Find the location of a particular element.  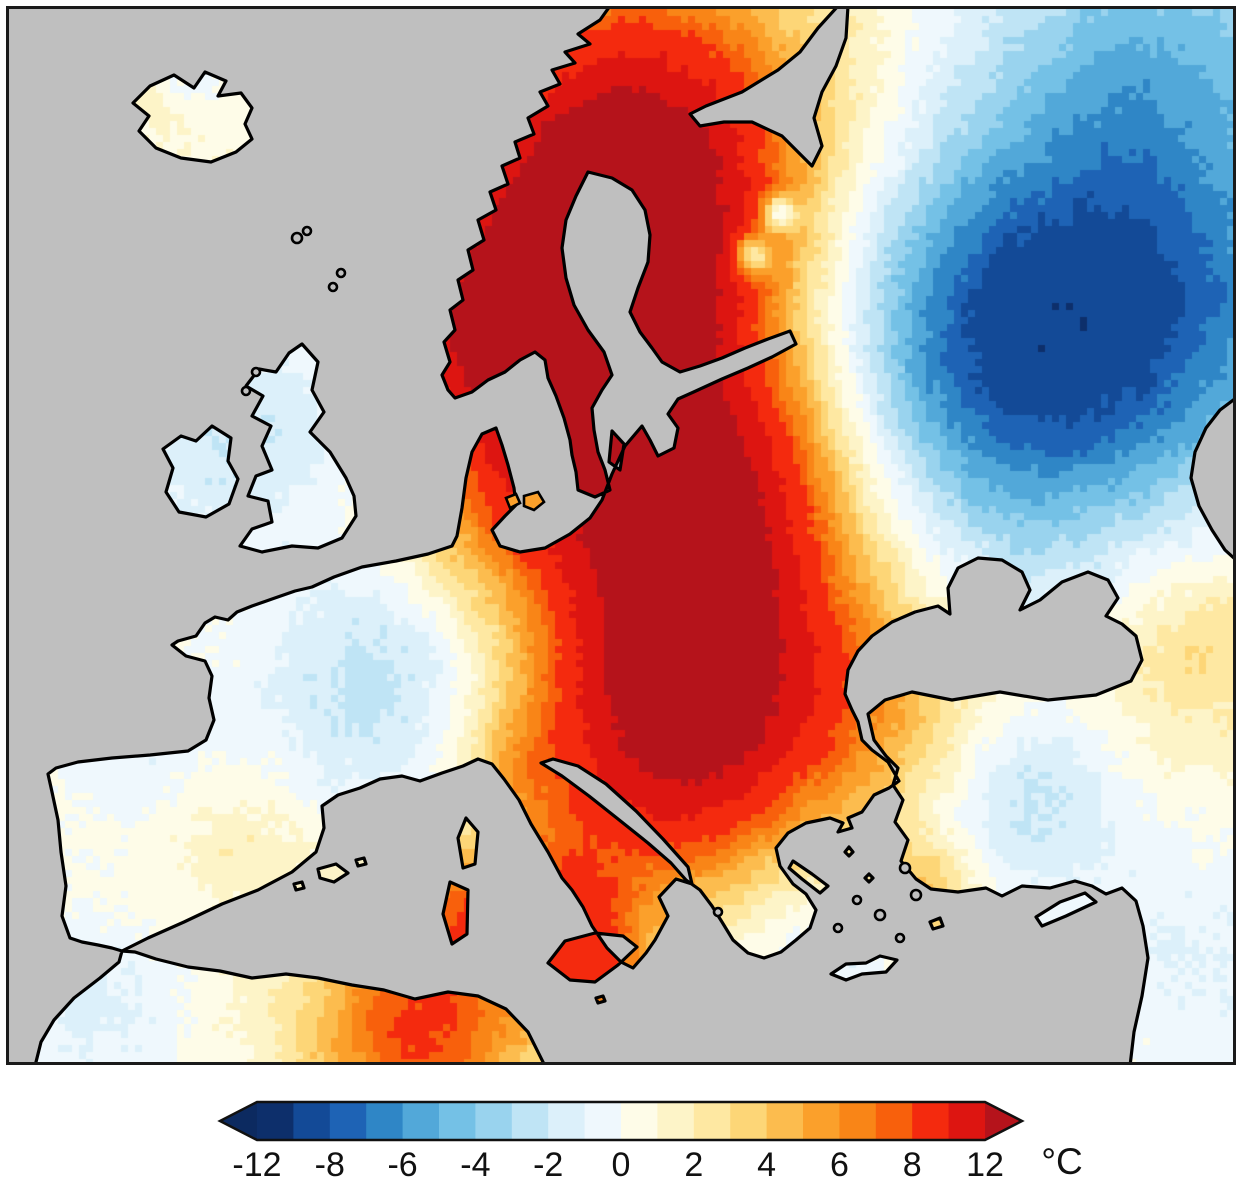

colorbar-tick-label: 12 is located at coordinates (985, 1165).